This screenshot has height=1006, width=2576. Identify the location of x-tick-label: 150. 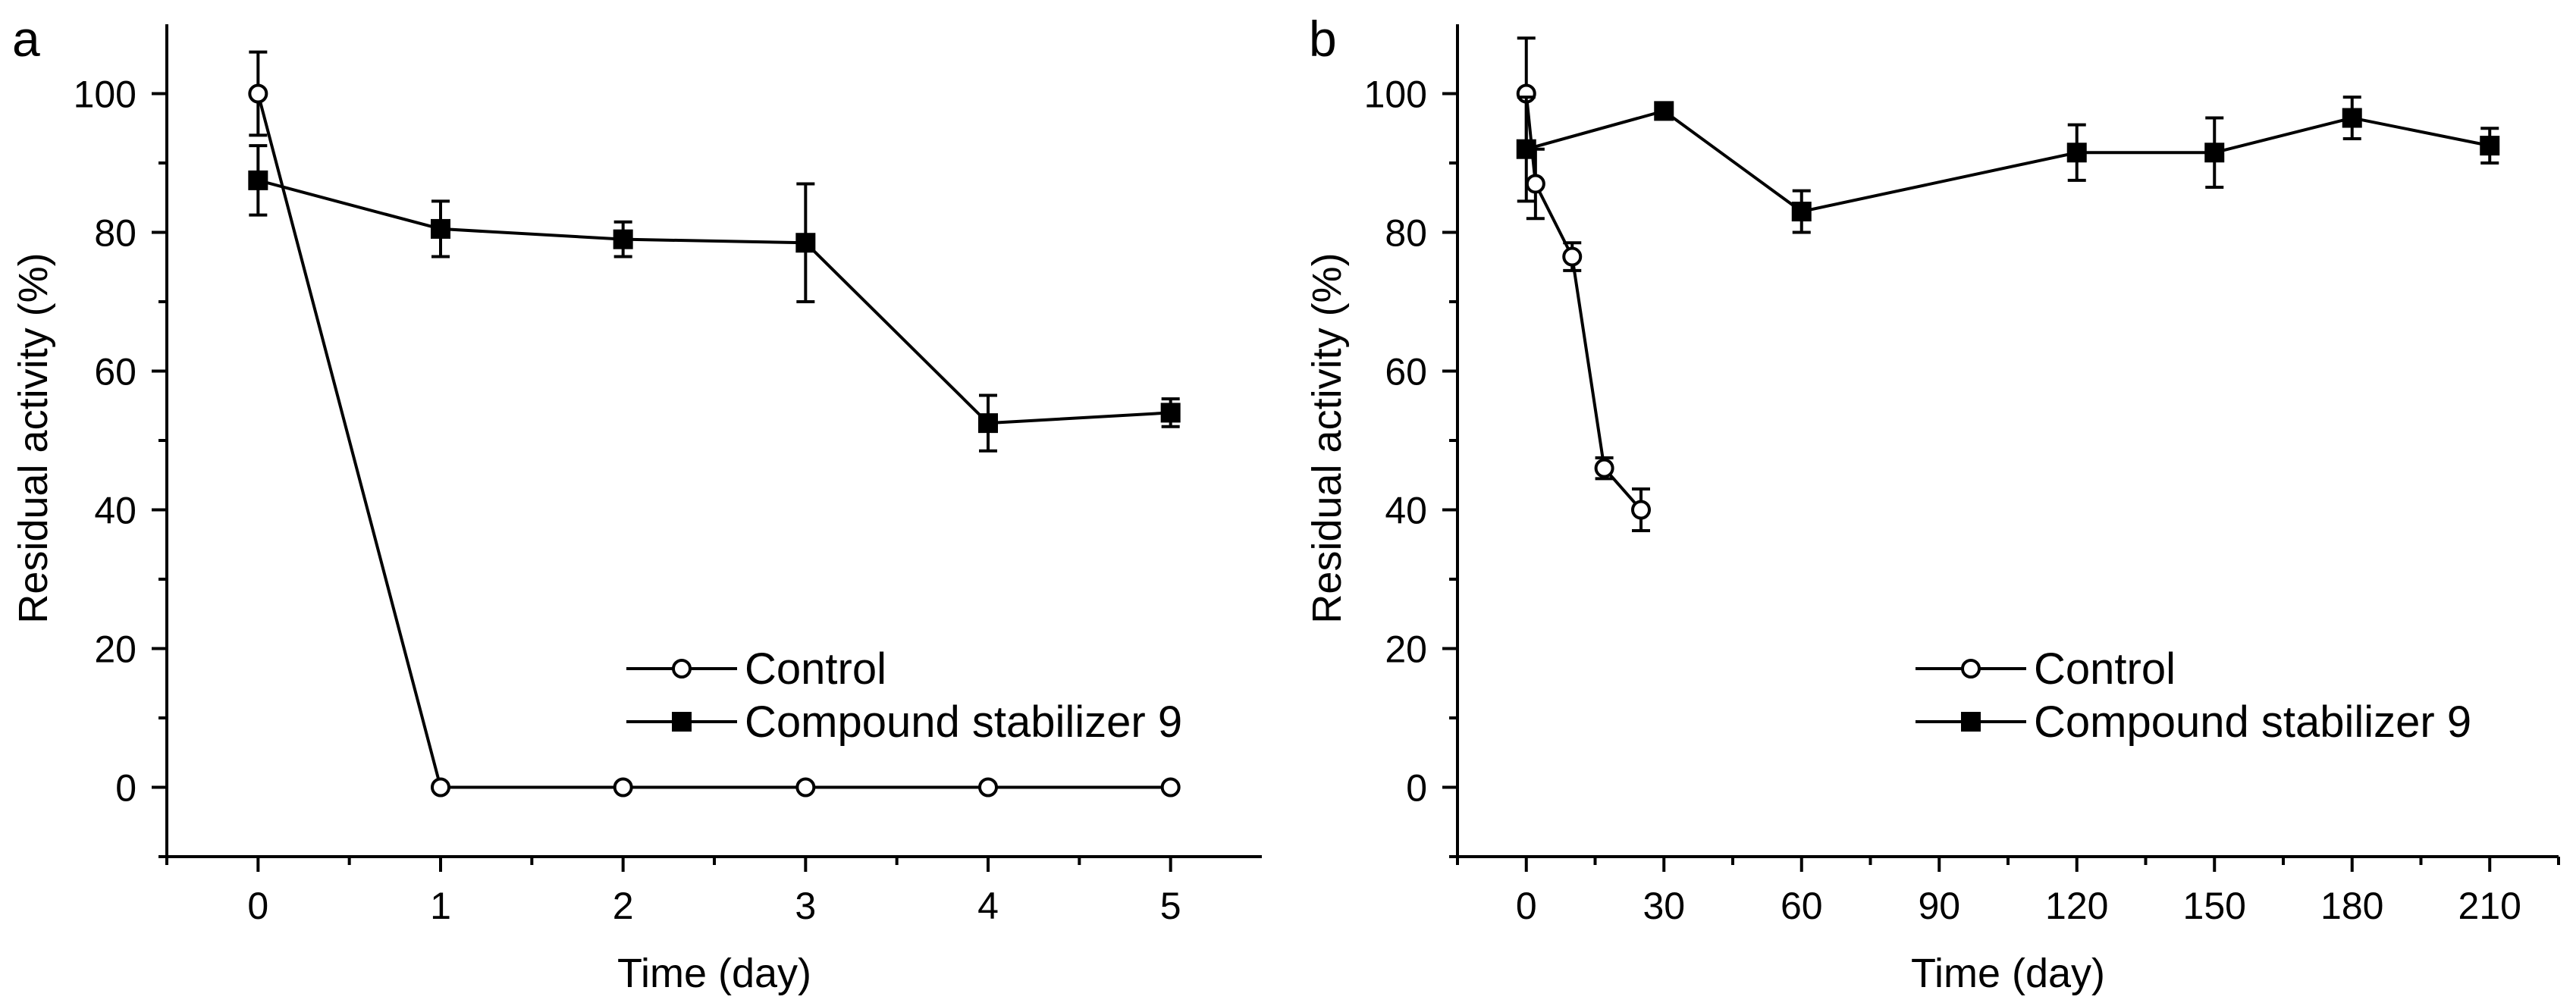
(2214, 906).